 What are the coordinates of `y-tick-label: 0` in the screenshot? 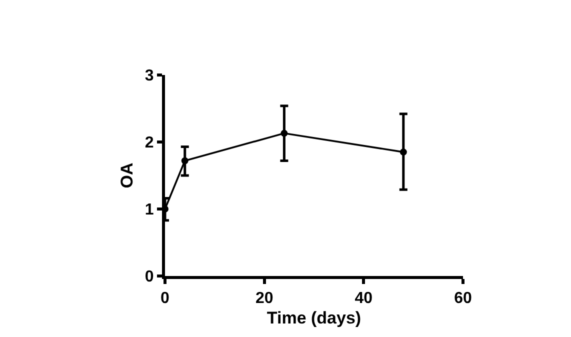 It's located at (149, 277).